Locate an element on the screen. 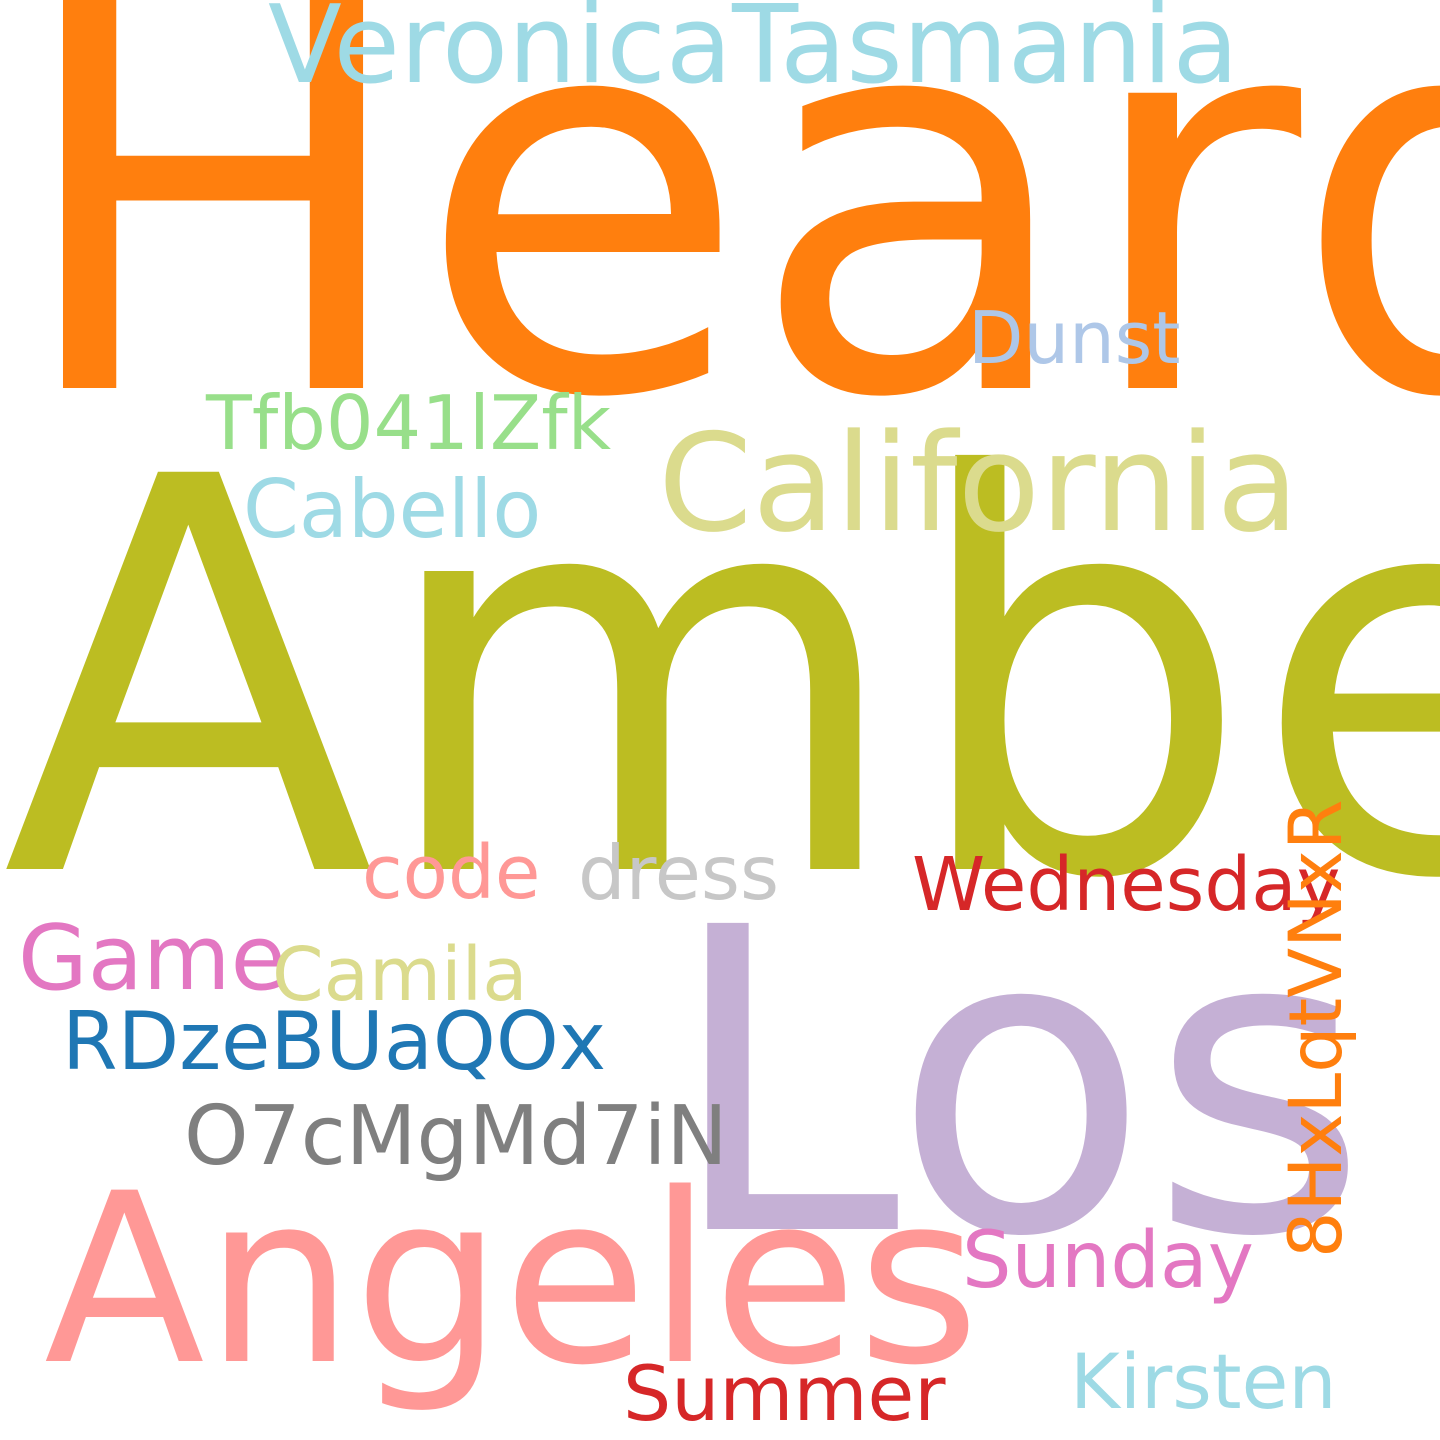  word-dress: dress is located at coordinates (679, 873).